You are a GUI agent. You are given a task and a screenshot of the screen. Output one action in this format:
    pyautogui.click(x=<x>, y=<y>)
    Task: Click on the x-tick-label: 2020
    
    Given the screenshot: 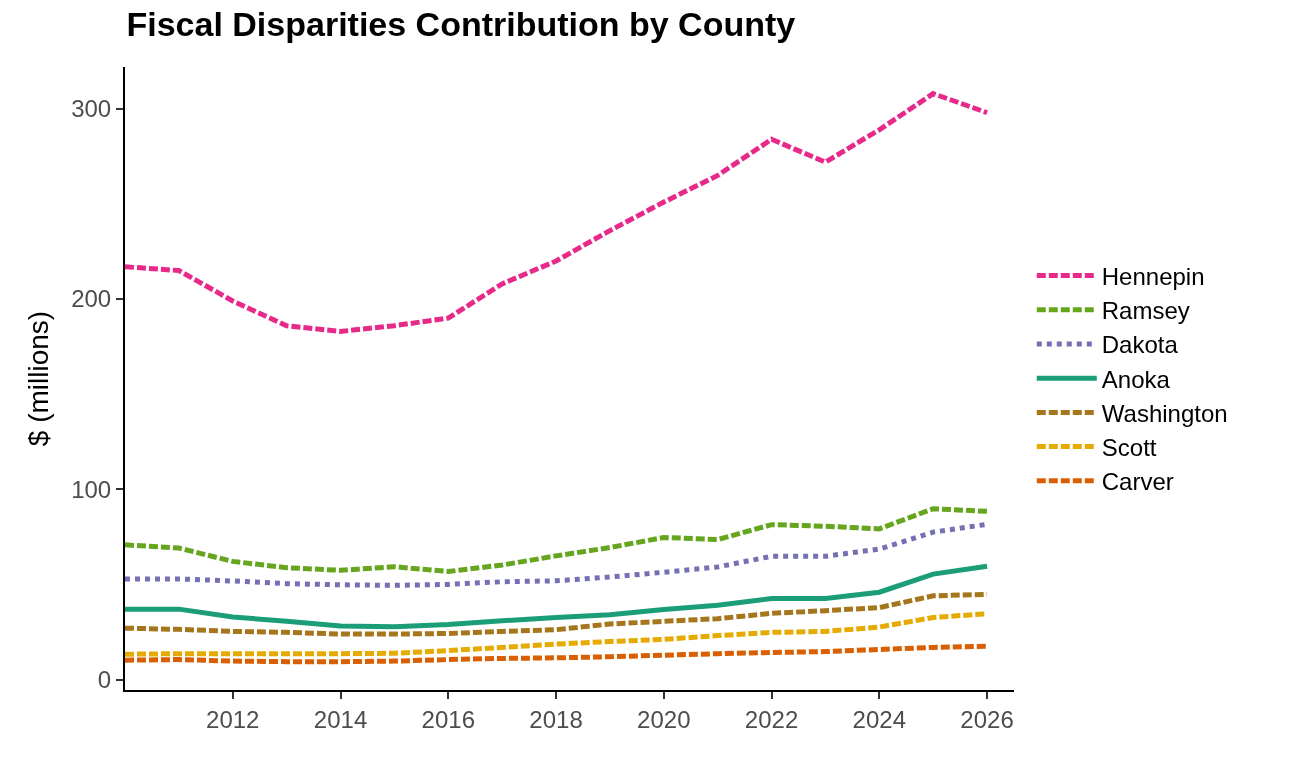 What is the action you would take?
    pyautogui.click(x=664, y=719)
    